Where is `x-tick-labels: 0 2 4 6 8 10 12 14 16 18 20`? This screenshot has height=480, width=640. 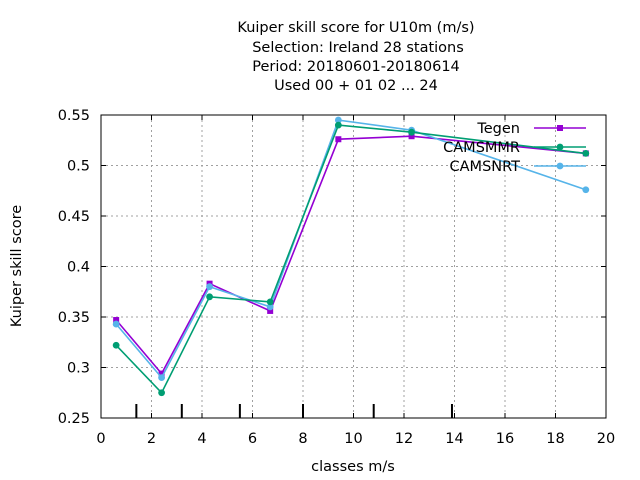
x-tick-labels: 0 2 4 6 8 10 12 14 16 18 20 is located at coordinates (355, 439).